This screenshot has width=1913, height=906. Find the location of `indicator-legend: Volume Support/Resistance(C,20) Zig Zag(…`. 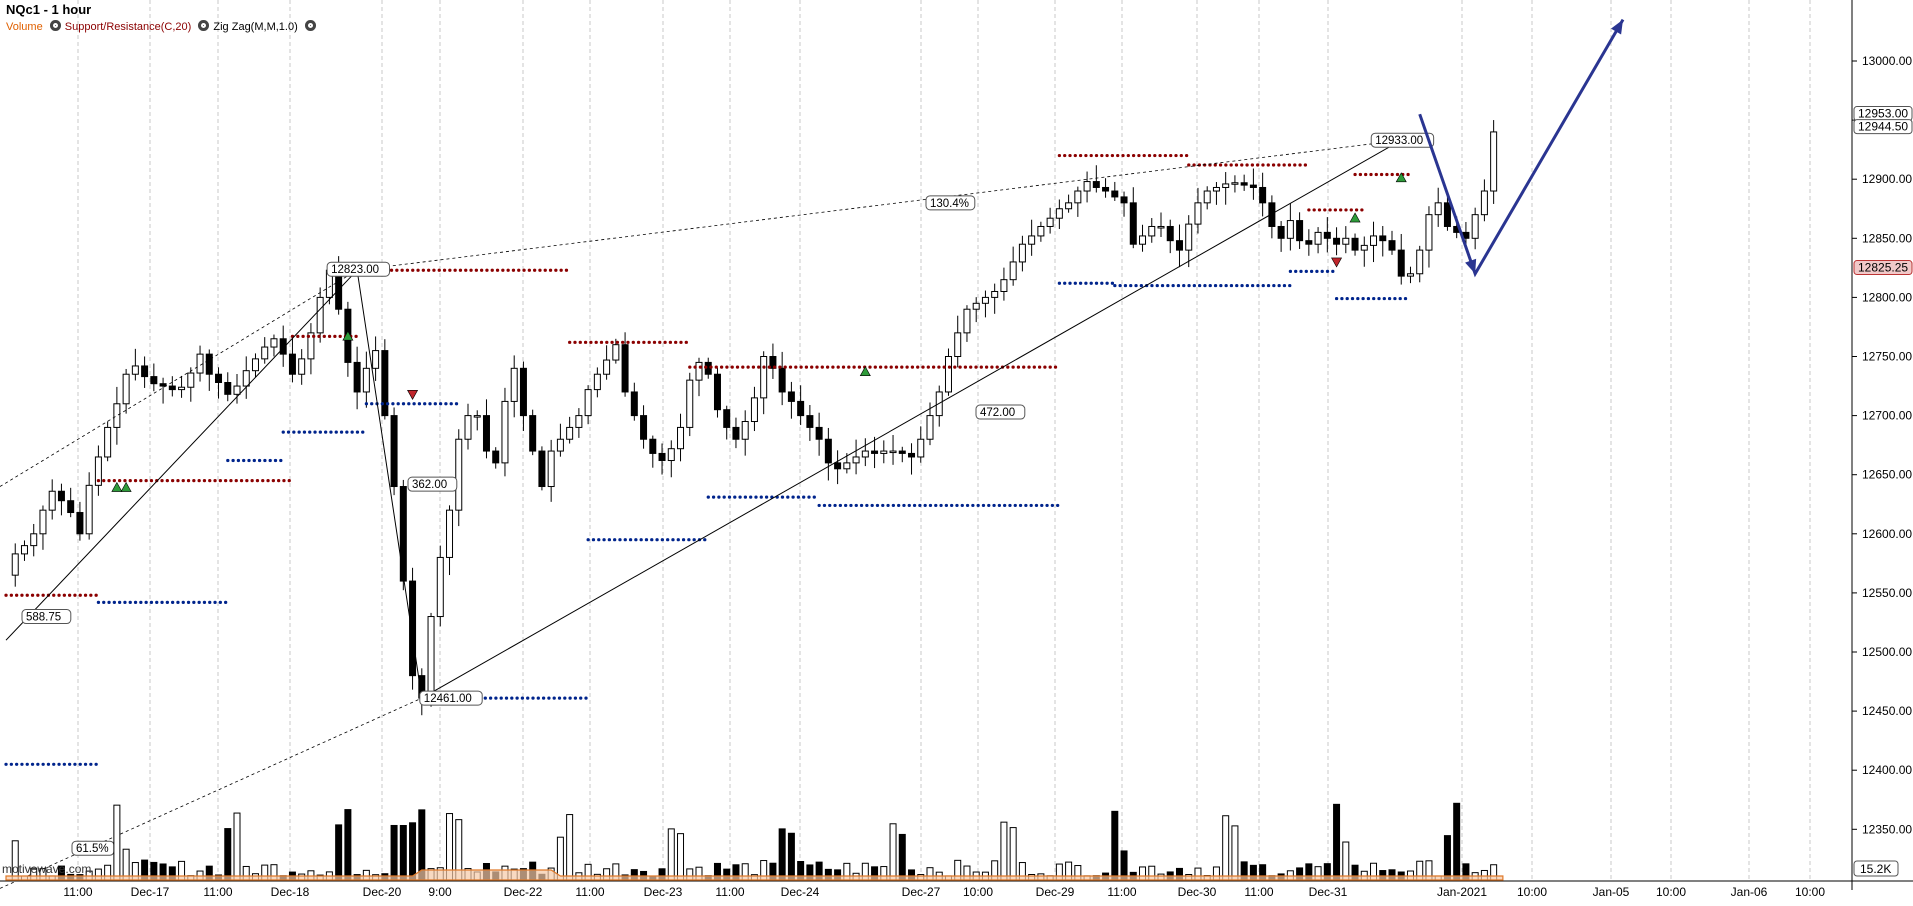

indicator-legend: Volume Support/Resistance(C,20) Zig Zag(… is located at coordinates (163, 26).